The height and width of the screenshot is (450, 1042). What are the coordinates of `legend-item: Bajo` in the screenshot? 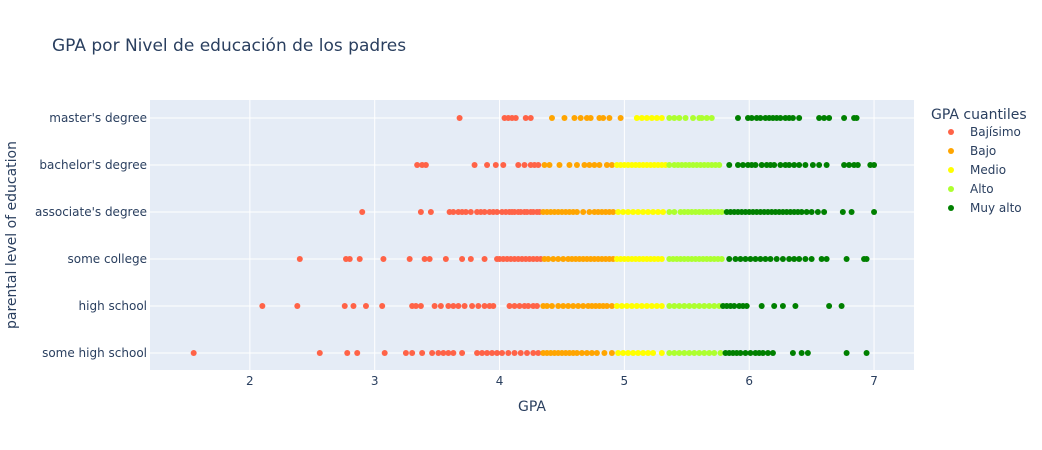 It's located at (972, 151).